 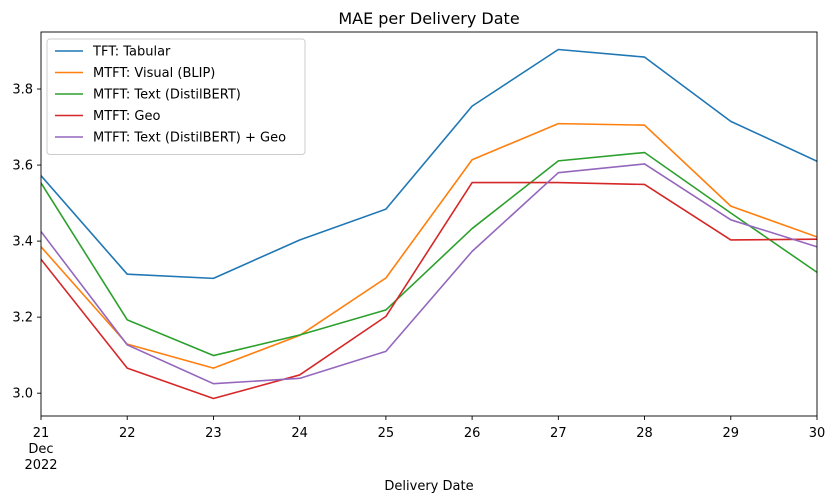 What do you see at coordinates (299, 433) in the screenshot?
I see `x-tick-label: 24` at bounding box center [299, 433].